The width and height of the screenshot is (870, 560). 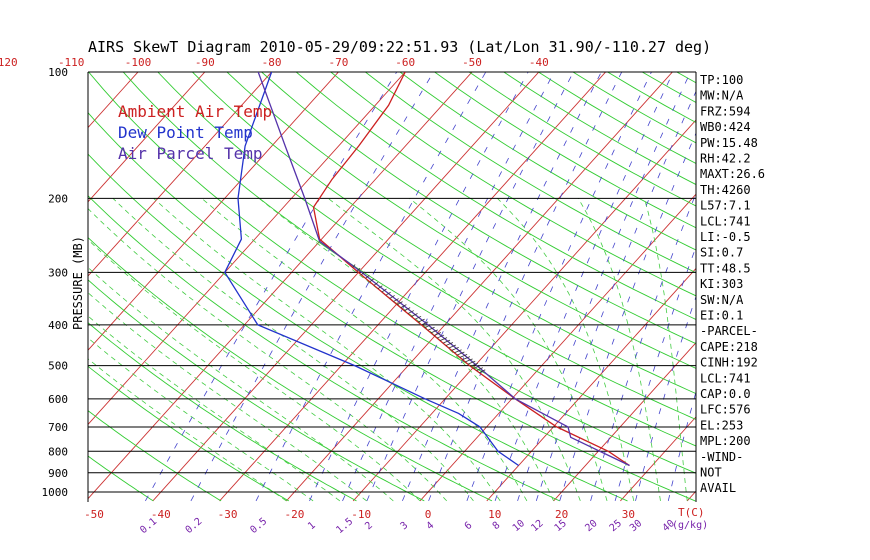 What do you see at coordinates (725, 127) in the screenshot?
I see `stat-item: WB0:424` at bounding box center [725, 127].